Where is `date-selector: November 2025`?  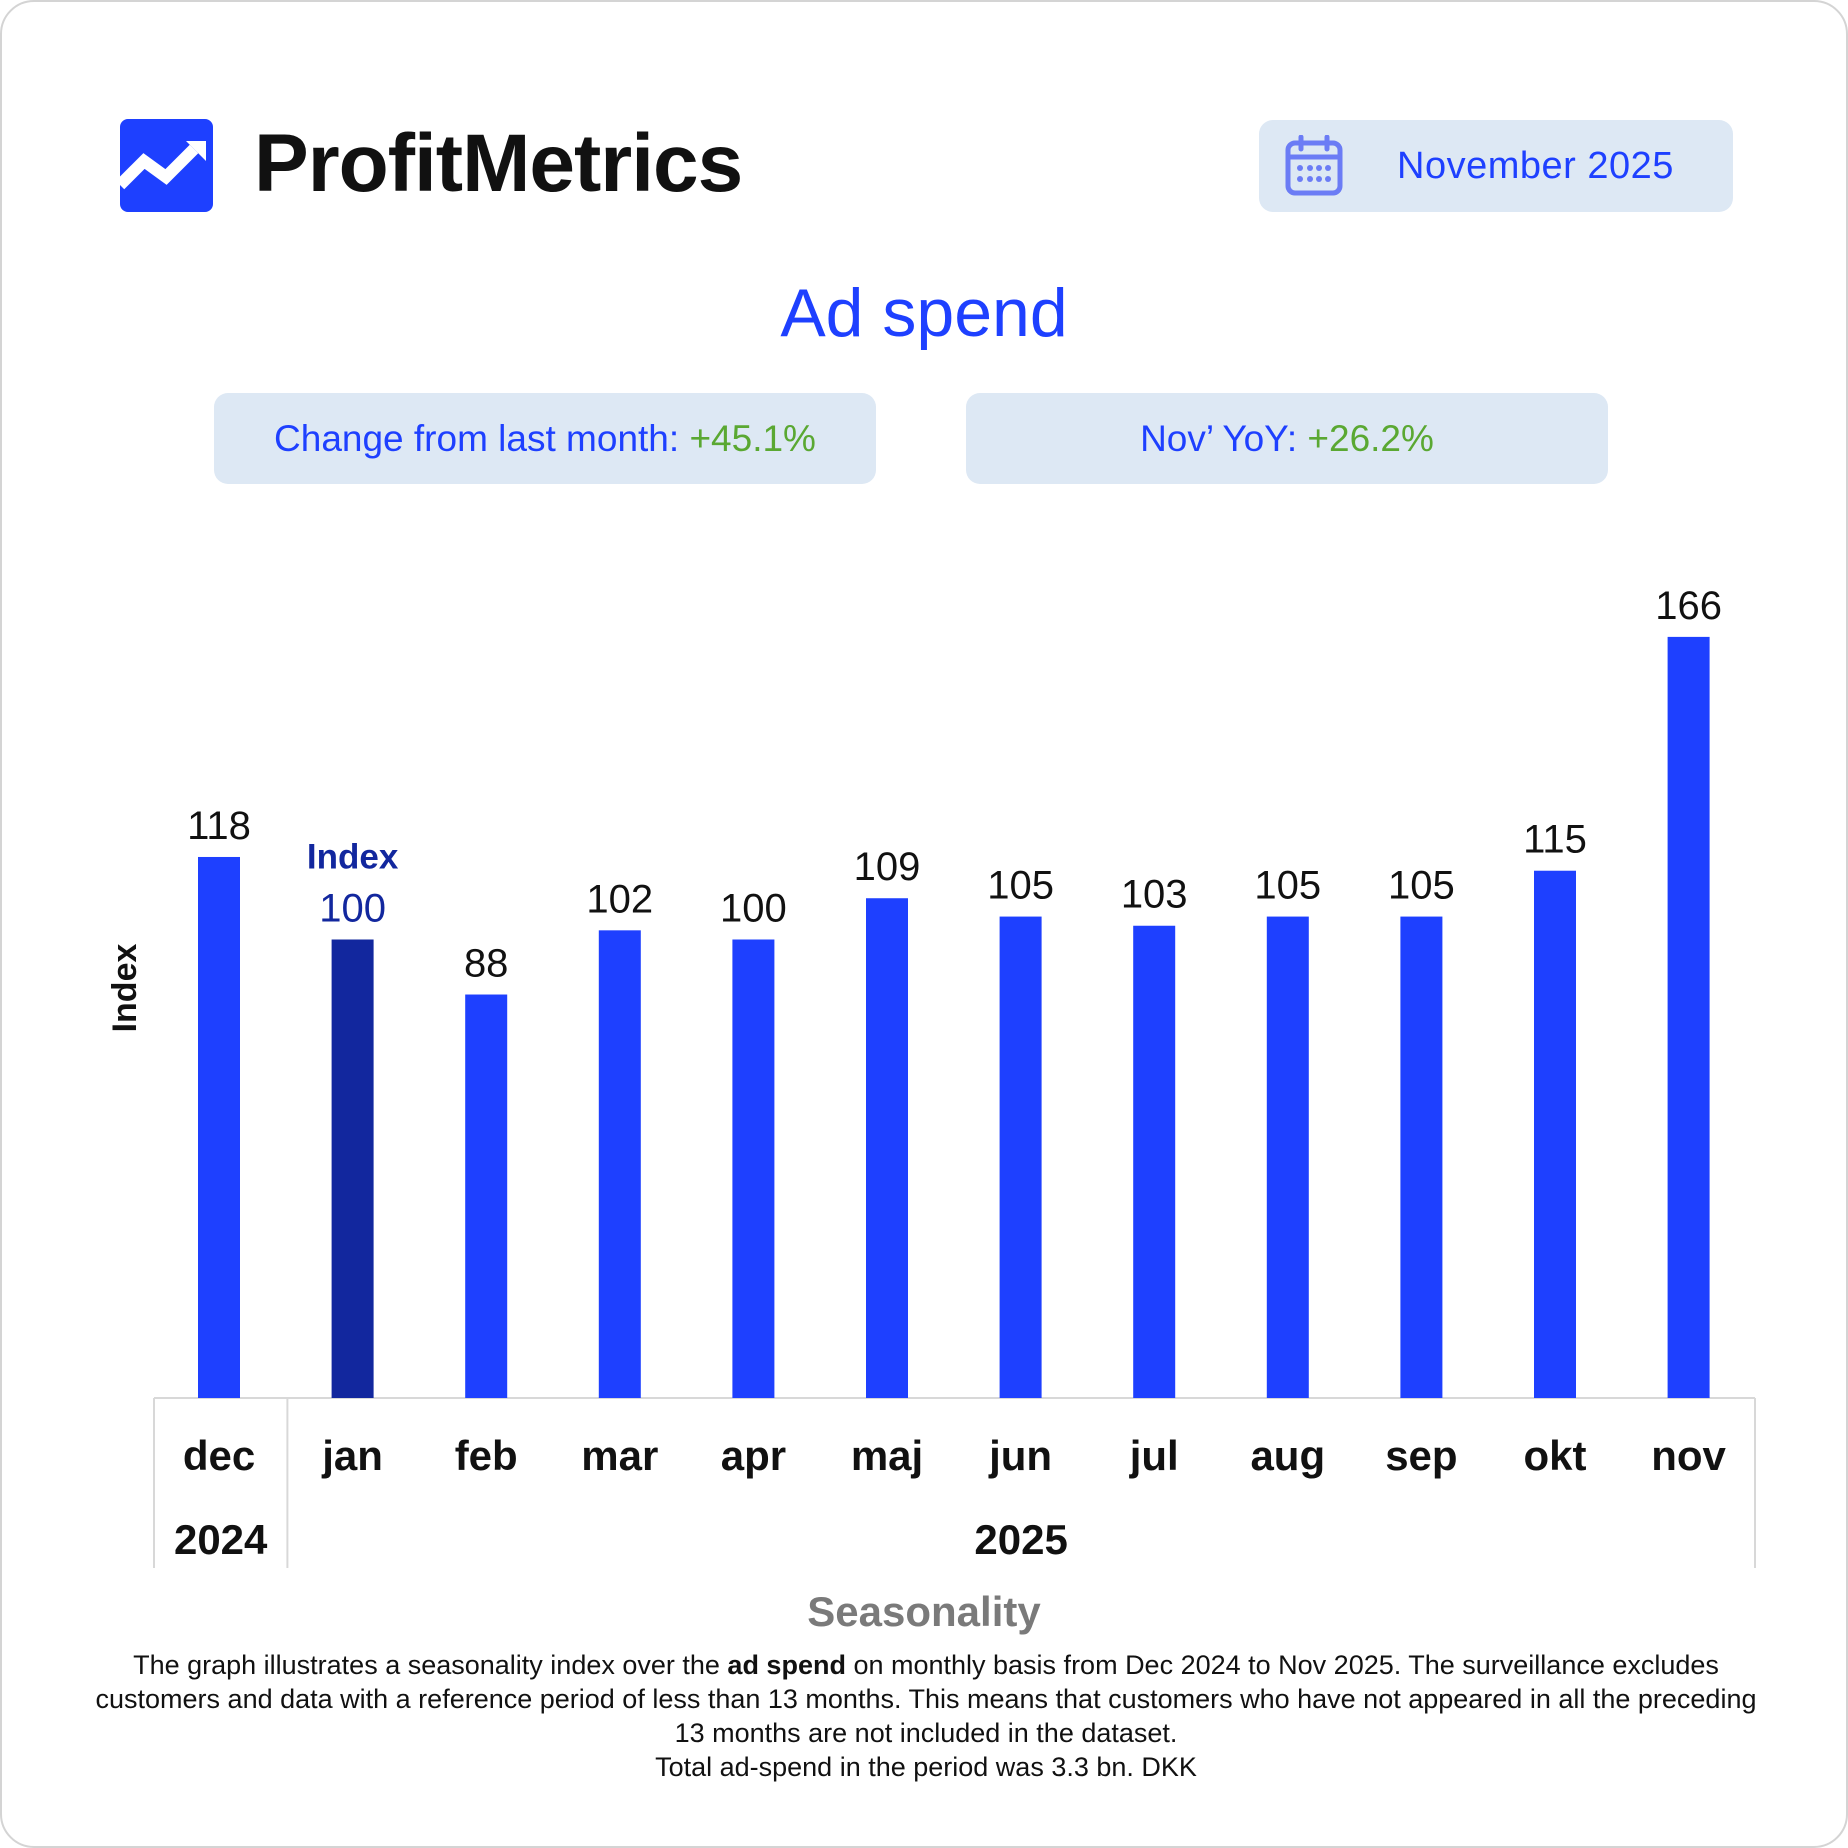
date-selector: November 2025 is located at coordinates (1496, 166).